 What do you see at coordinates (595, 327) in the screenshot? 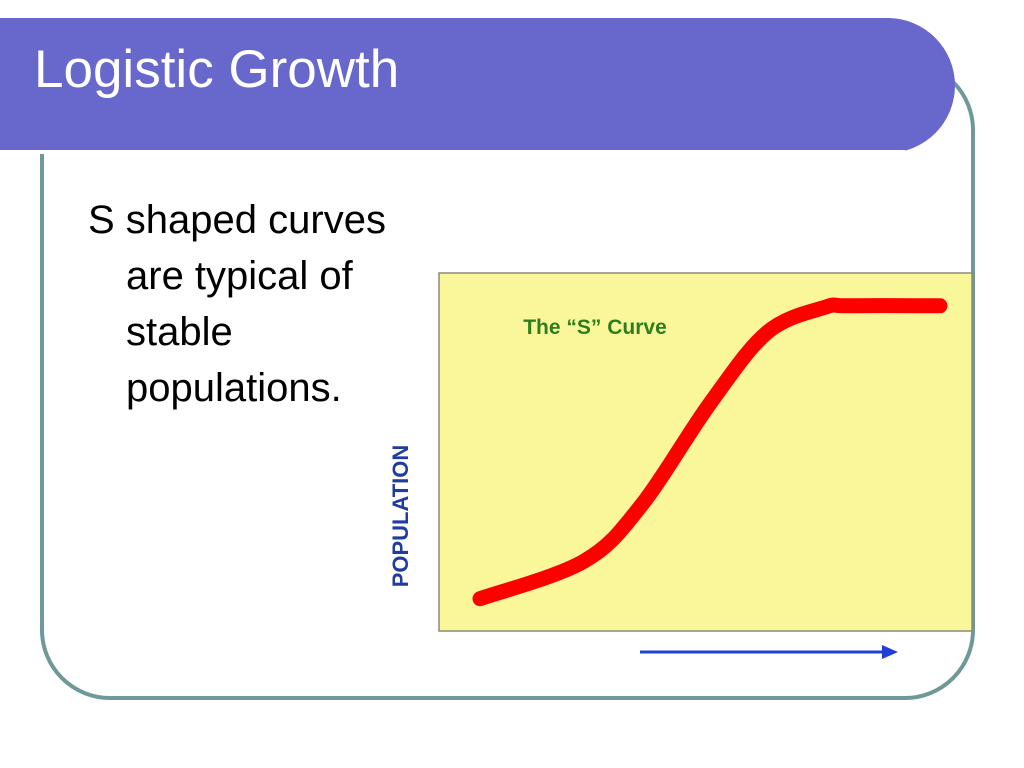
I see `chart-title: The “S” Curve` at bounding box center [595, 327].